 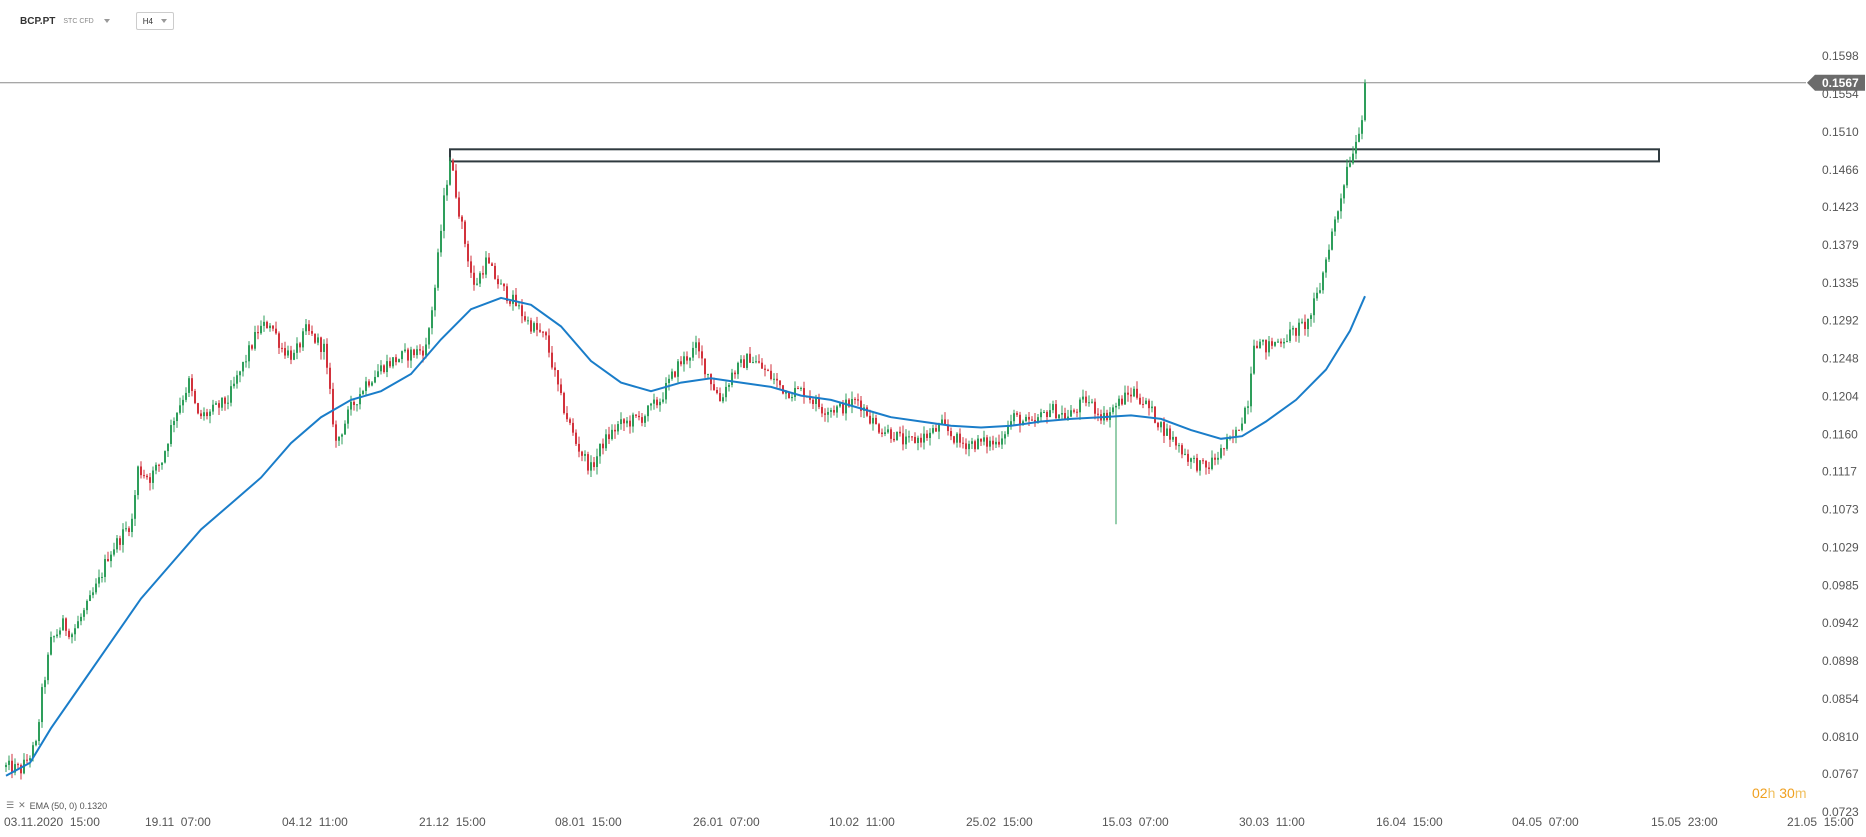 What do you see at coordinates (1840, 56) in the screenshot?
I see `y-tick-label: 0.1598` at bounding box center [1840, 56].